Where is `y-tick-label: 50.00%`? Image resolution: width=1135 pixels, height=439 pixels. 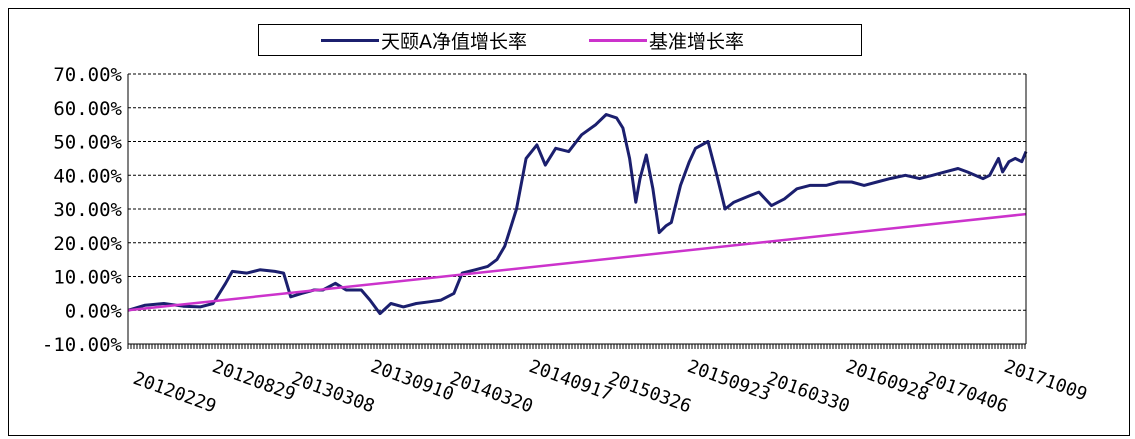 y-tick-label: 50.00% is located at coordinates (87, 143).